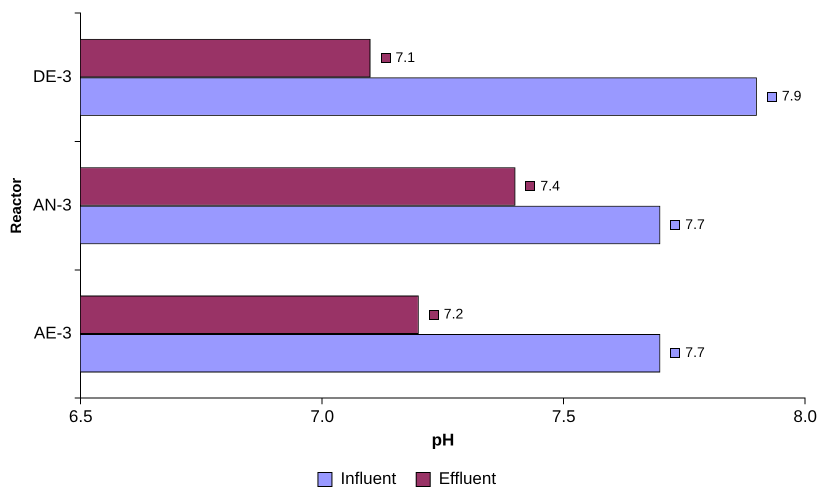 This screenshot has height=498, width=820. What do you see at coordinates (53, 333) in the screenshot?
I see `y-tick-label: AE-3` at bounding box center [53, 333].